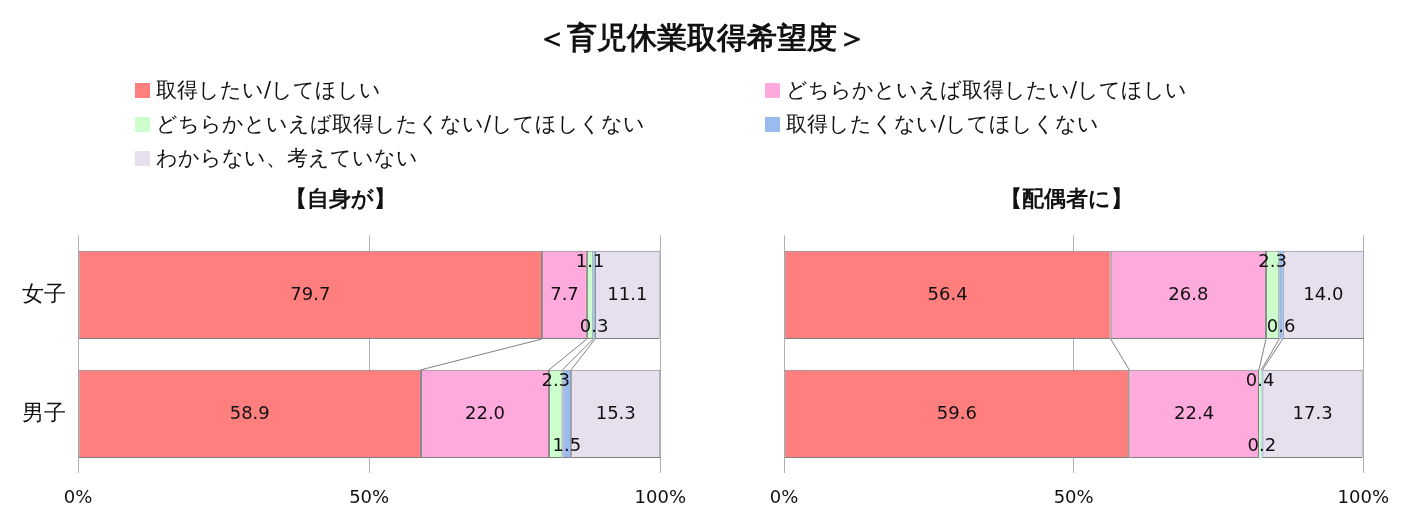  Describe the element at coordinates (1066, 198) in the screenshot. I see `chart-title: 【配偶者に】` at that location.